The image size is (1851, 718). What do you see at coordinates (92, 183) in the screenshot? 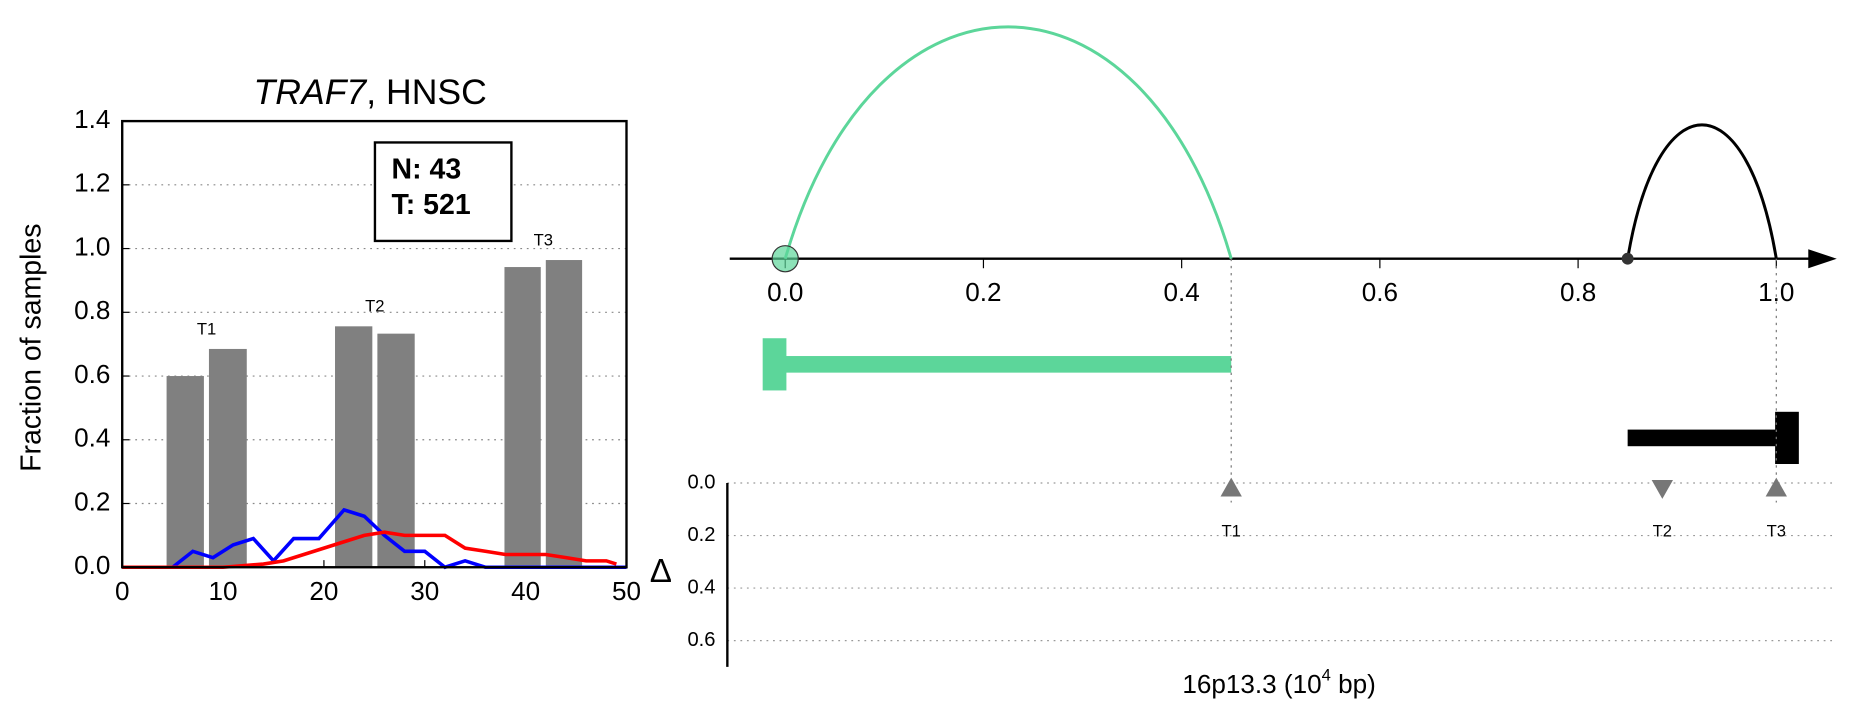
I see `y-tick-label: 1.2` at bounding box center [92, 183].